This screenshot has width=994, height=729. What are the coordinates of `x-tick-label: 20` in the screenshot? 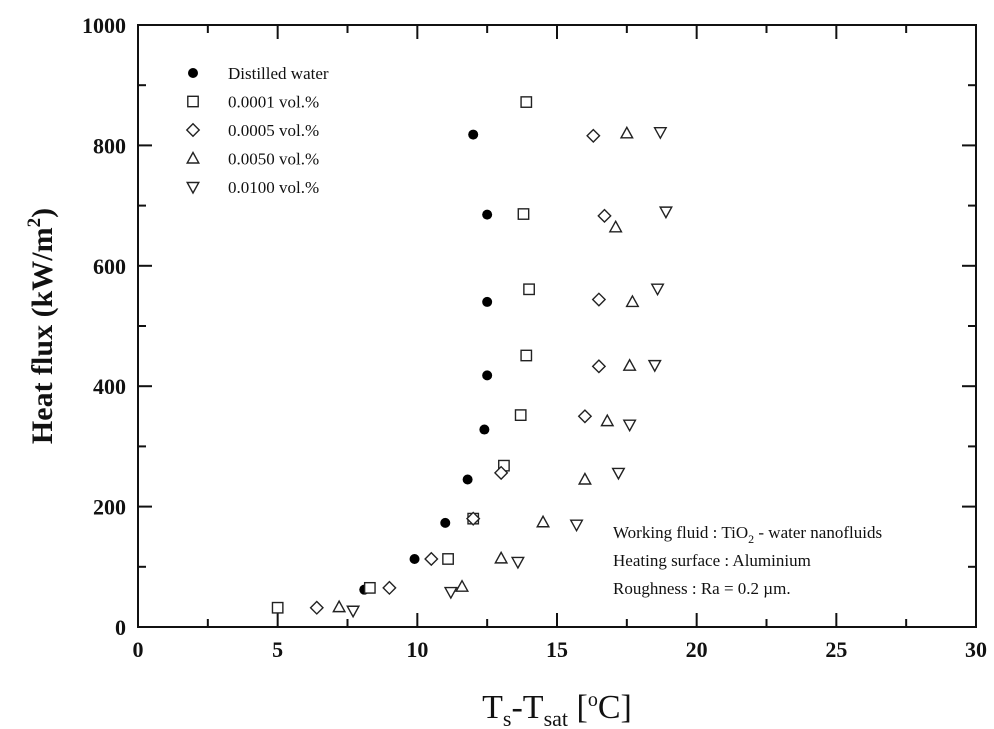 It's located at (697, 649).